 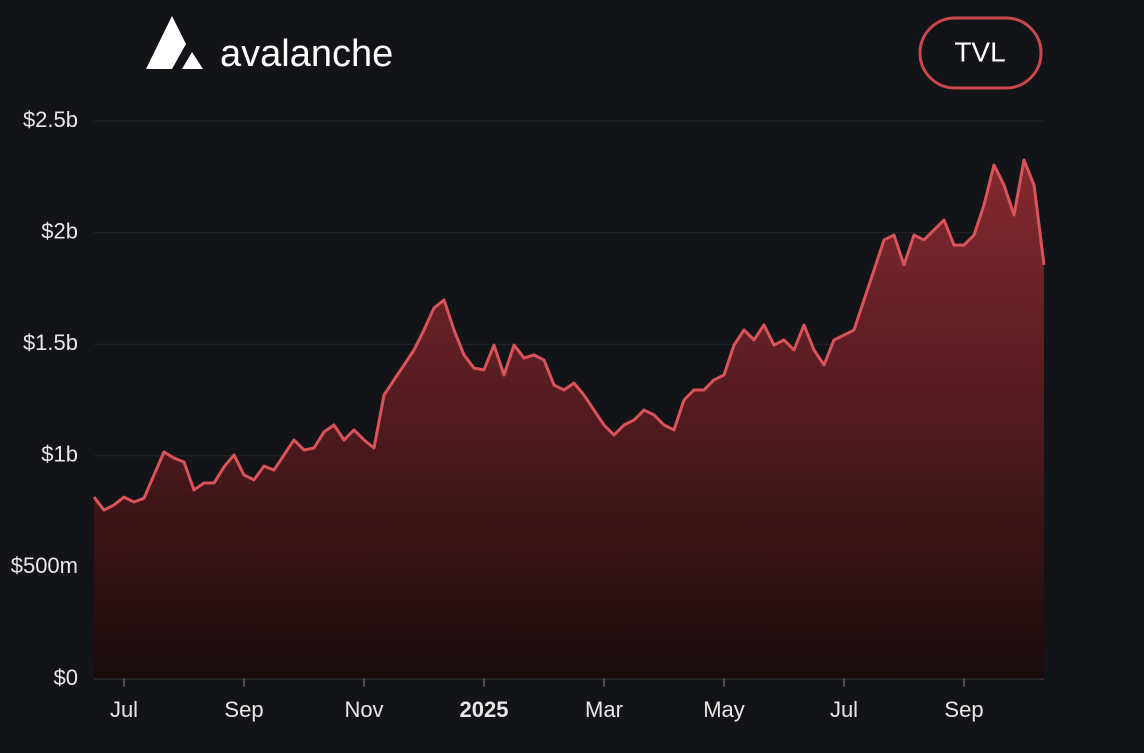 I want to click on tvl-button, so click(x=980, y=53).